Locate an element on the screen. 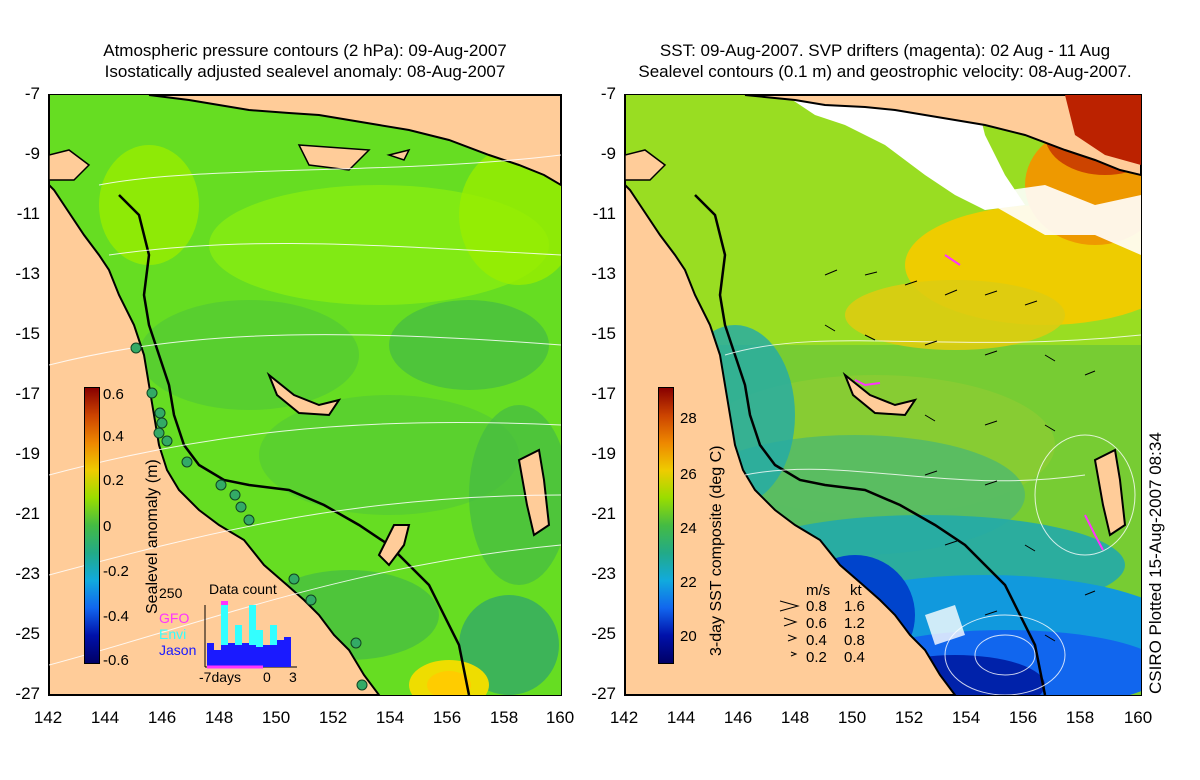 The image size is (1200, 780). geostrophic-velocity-arrows is located at coordinates (960, 455).